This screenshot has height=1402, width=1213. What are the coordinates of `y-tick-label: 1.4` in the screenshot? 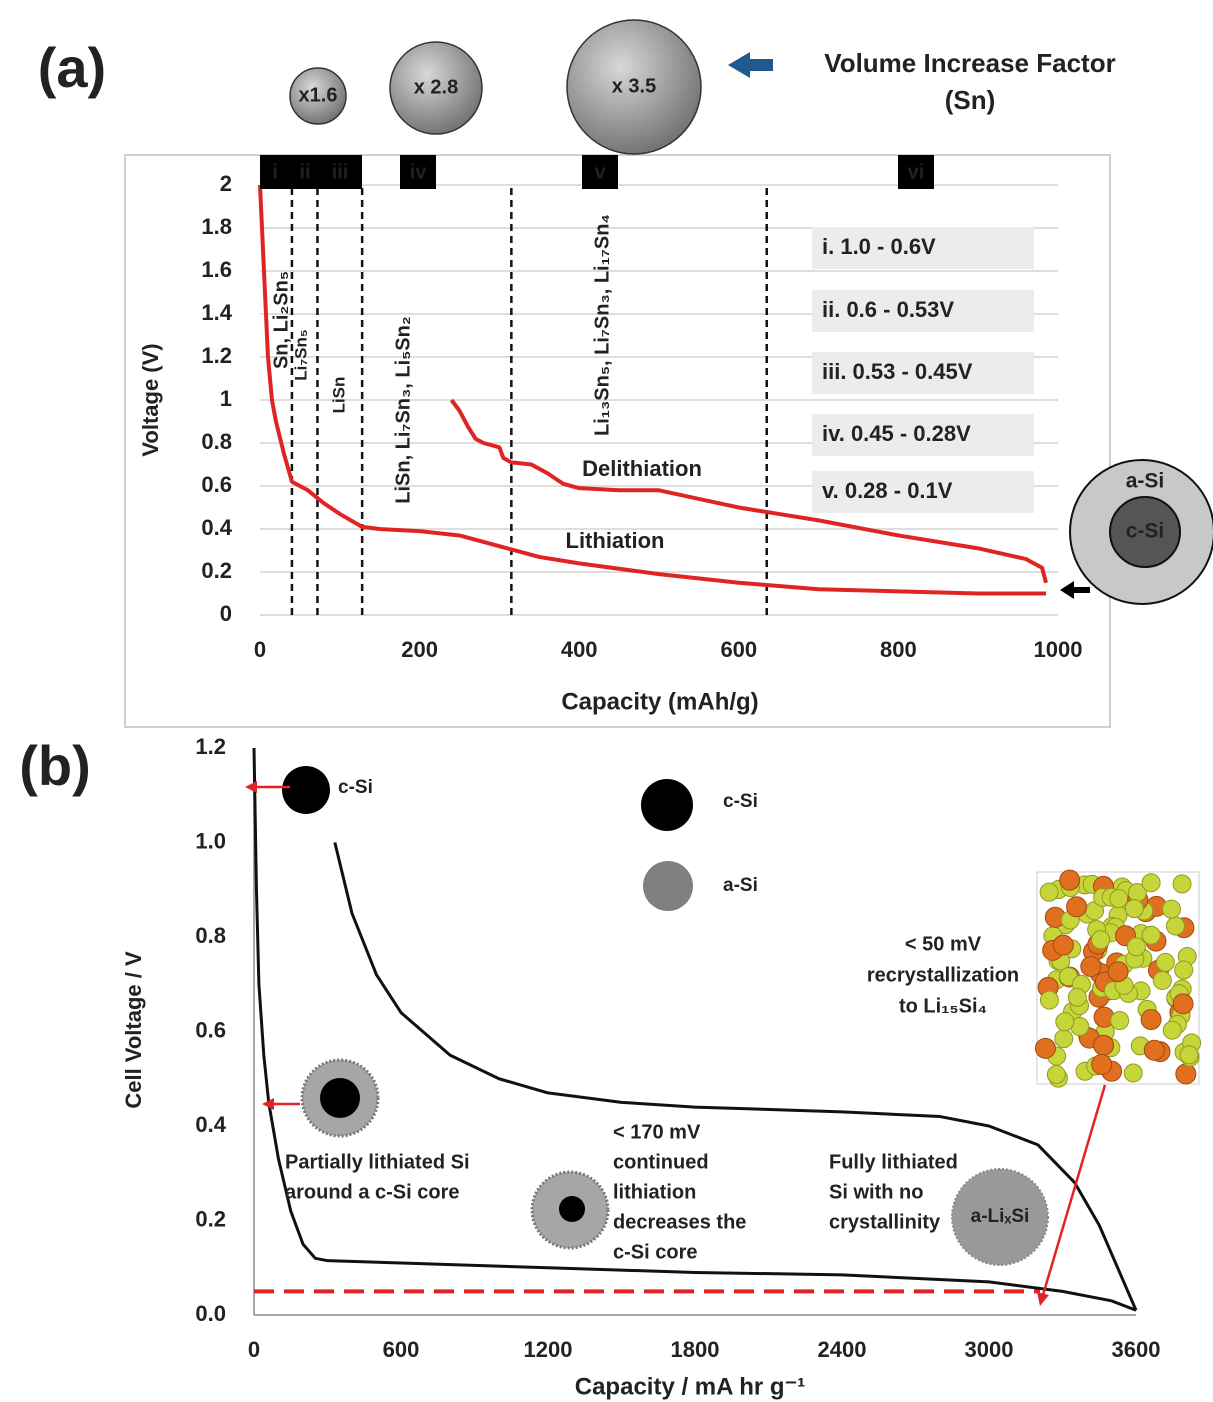 It's located at (216, 312).